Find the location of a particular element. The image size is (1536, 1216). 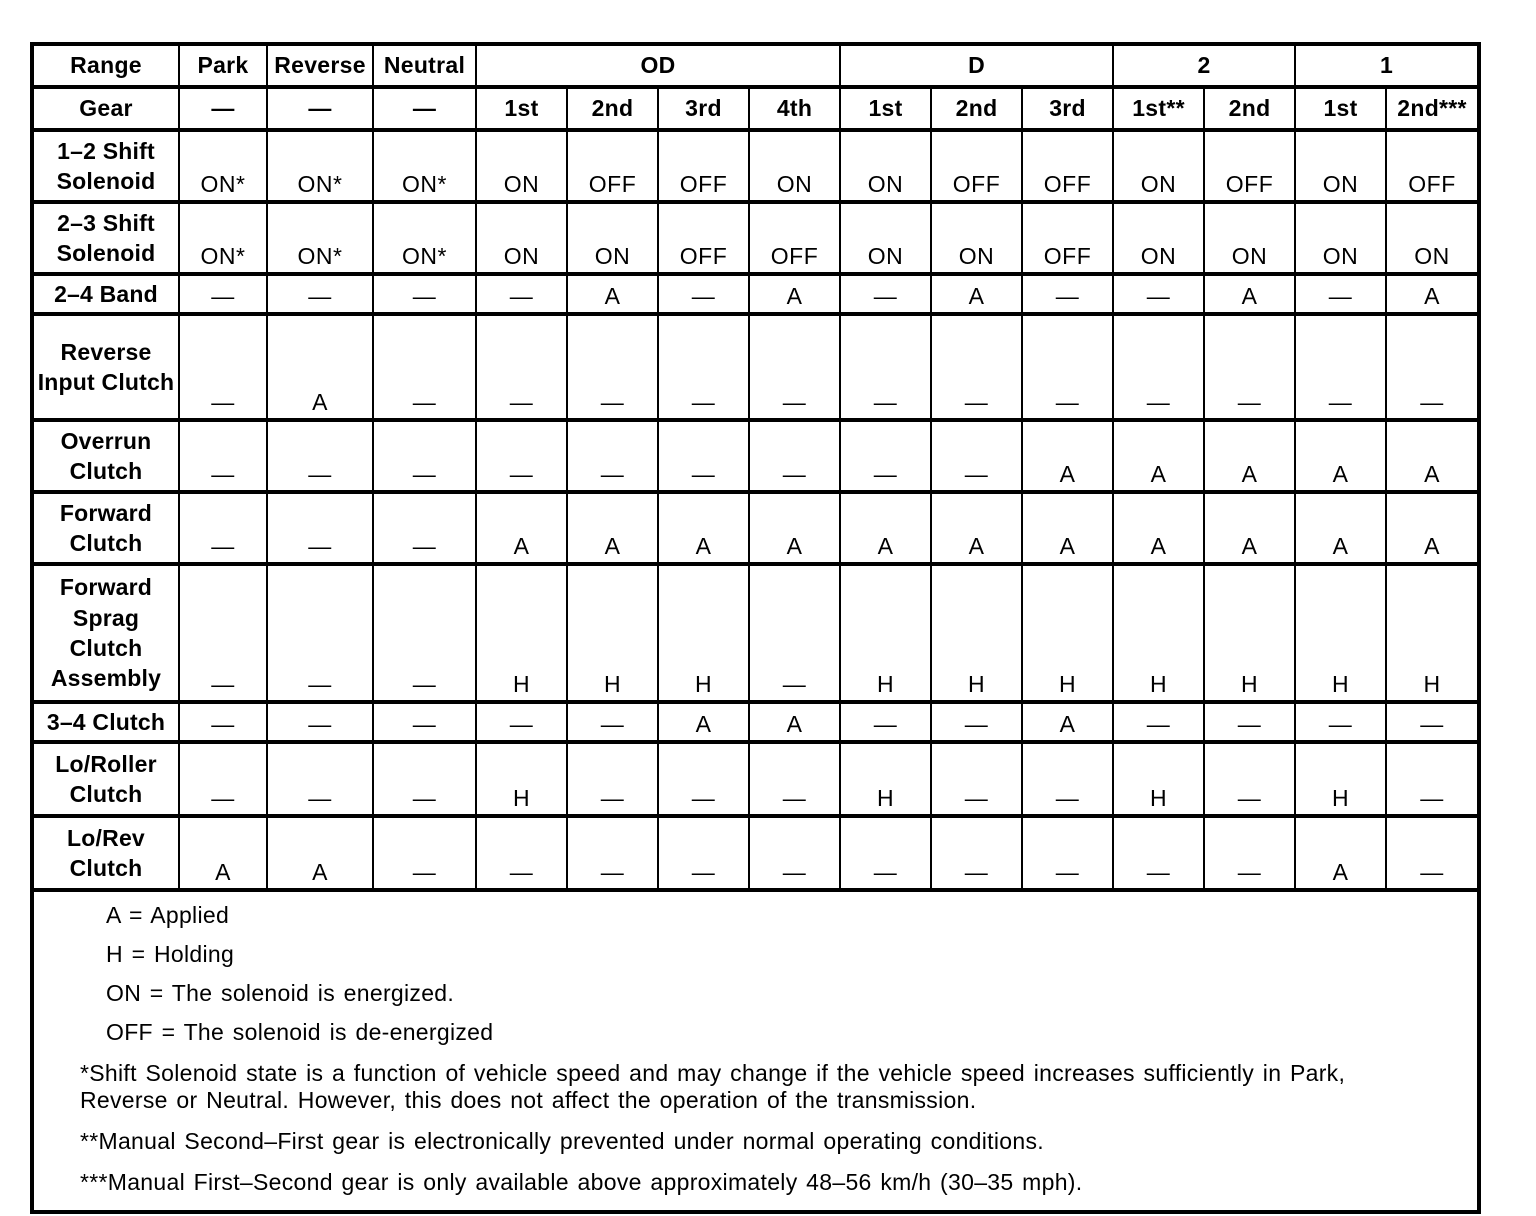

row-label: Lo/Rev Clutch is located at coordinates (105, 853).